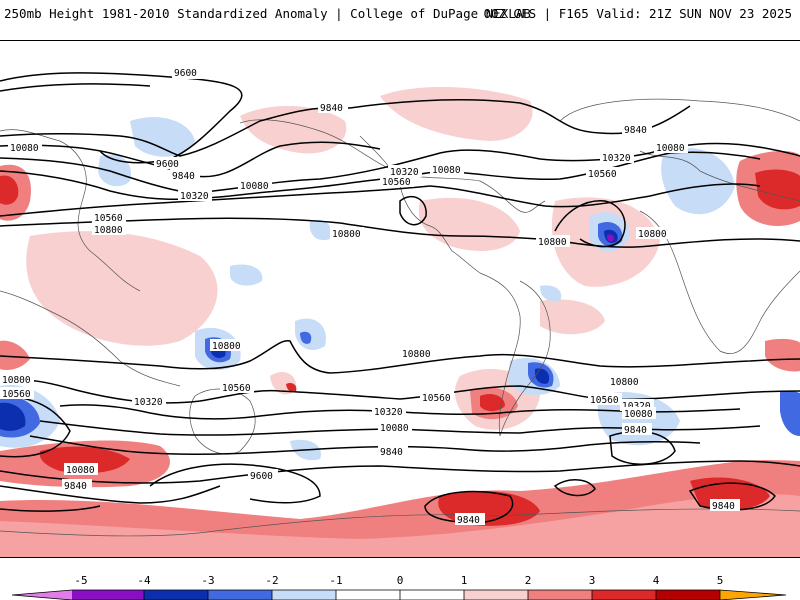  I want to click on colorbar-tick-label: 0, so click(400, 580).